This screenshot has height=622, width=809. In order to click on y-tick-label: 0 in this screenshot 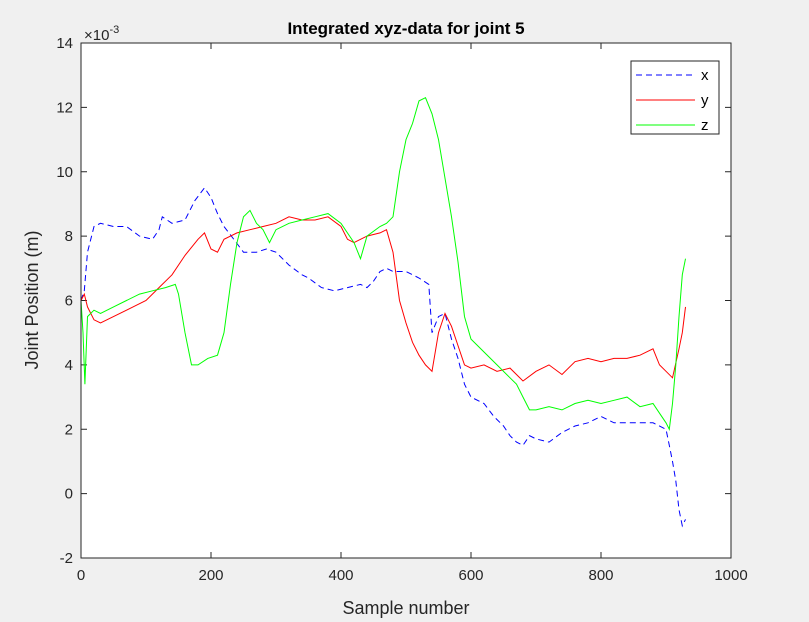, I will do `click(69, 494)`.